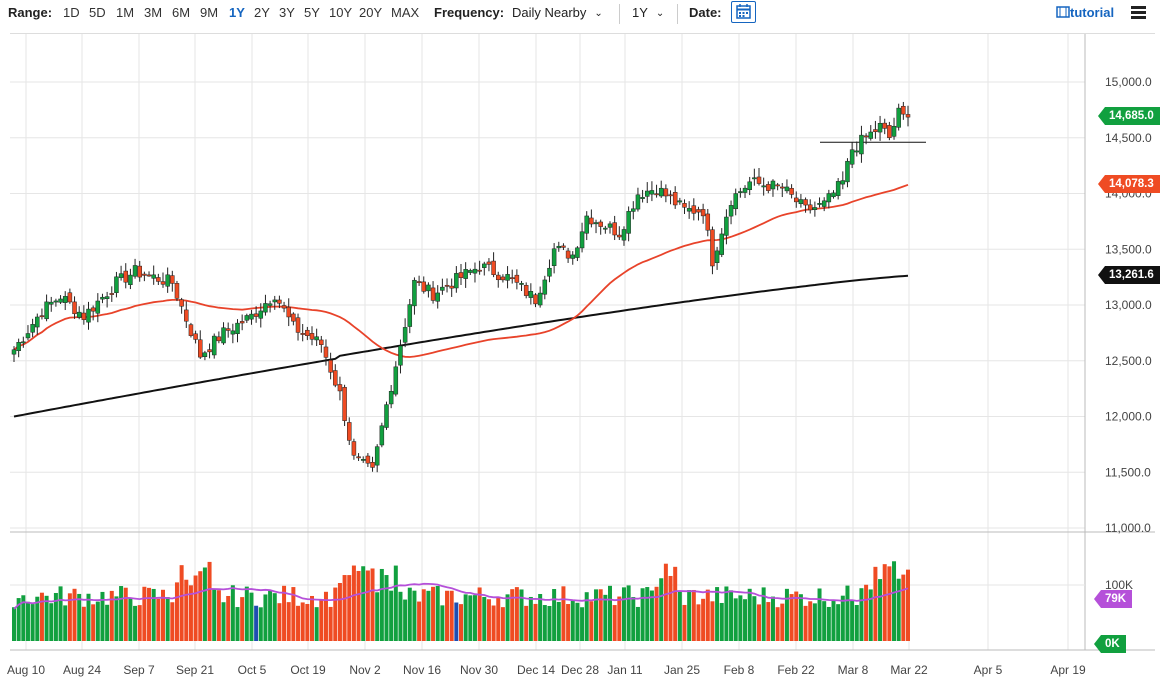 The width and height of the screenshot is (1161, 687). I want to click on frequency-value: Daily Nearby, so click(549, 12).